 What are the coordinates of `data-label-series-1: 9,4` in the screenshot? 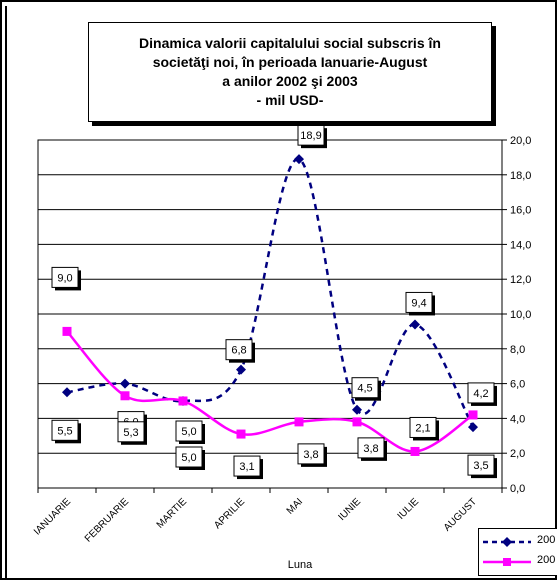 It's located at (420, 303).